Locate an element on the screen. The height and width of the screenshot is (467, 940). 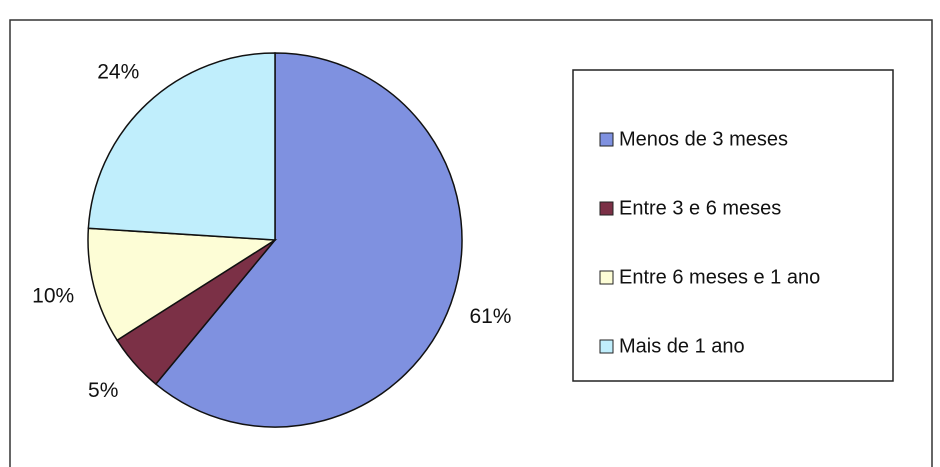
legend-label: Mais de 1 ano is located at coordinates (682, 346).